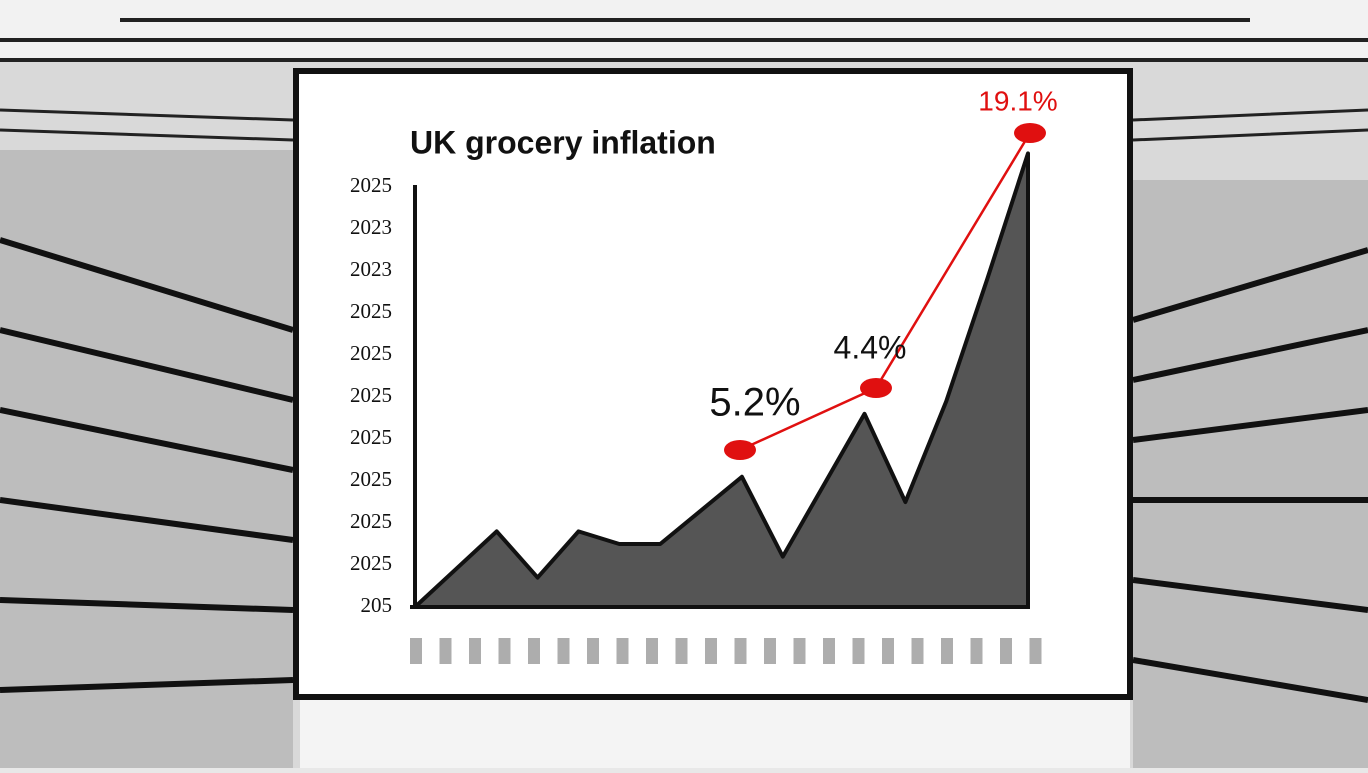 Image resolution: width=1368 pixels, height=773 pixels. I want to click on annotation: 19.1%, so click(1017, 100).